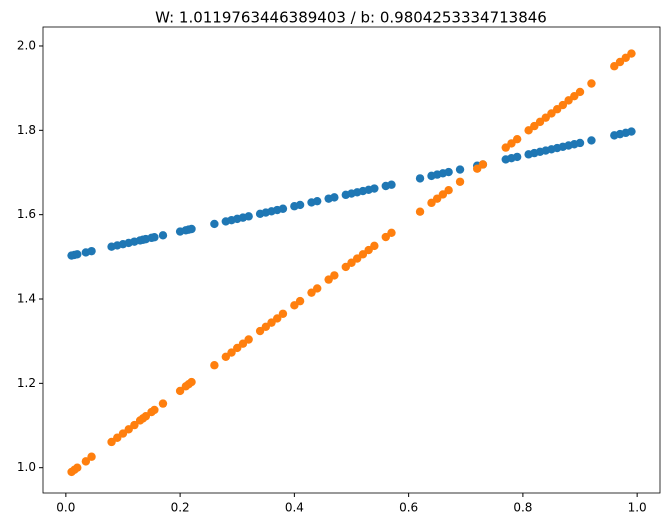  I want to click on y-tick-label: 1.8, so click(26, 130).